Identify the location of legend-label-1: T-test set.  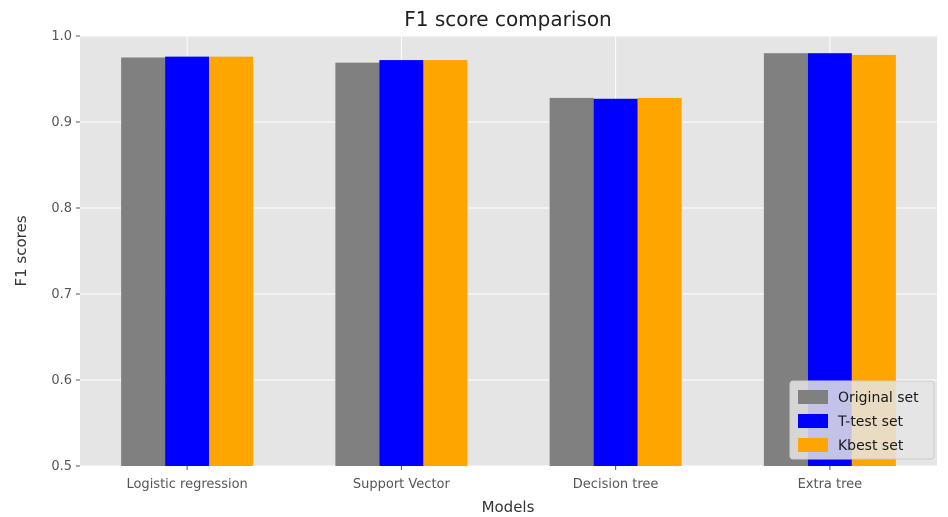
(870, 422).